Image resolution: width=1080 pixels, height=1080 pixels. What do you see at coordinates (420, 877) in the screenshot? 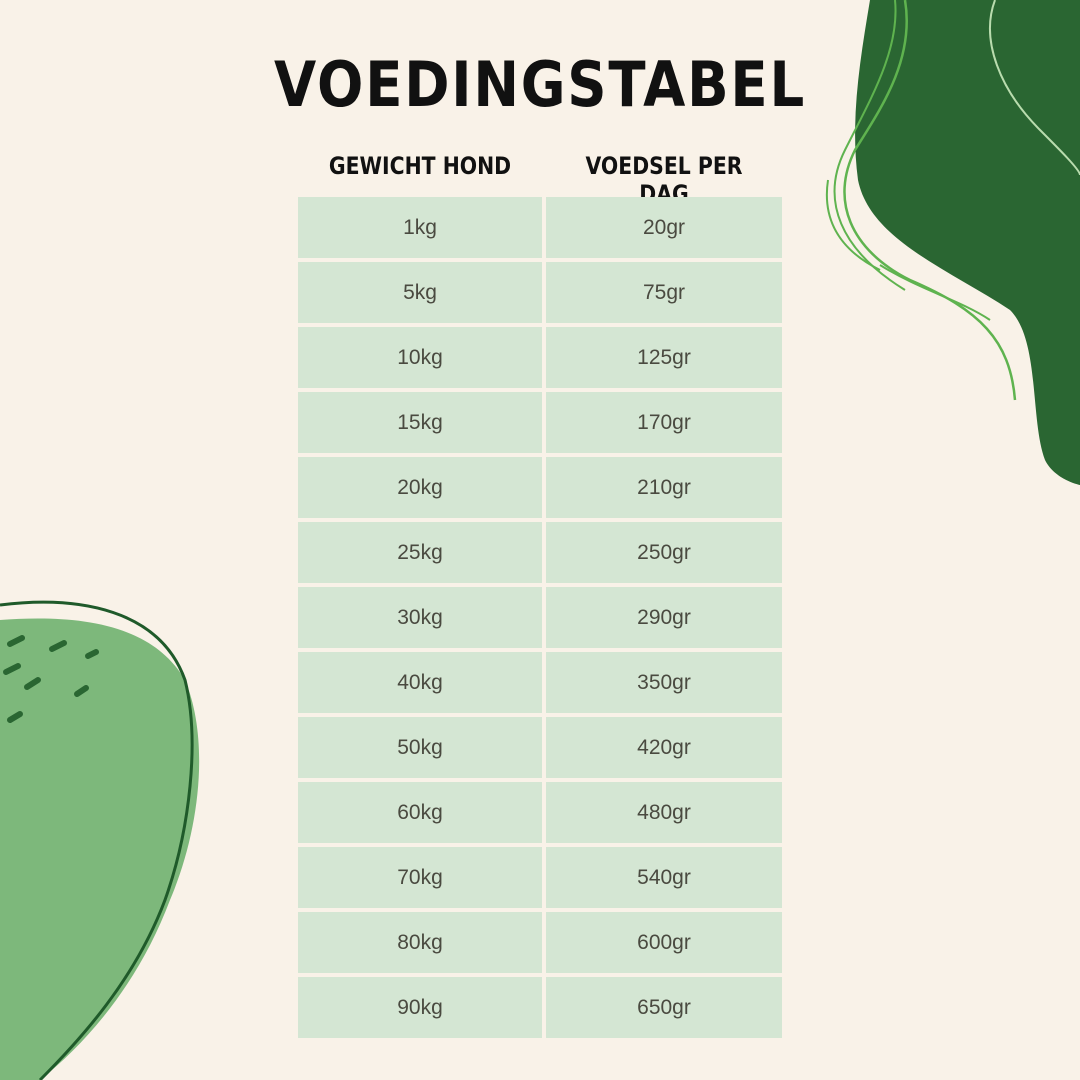
I see `weight-cell: 70kg` at bounding box center [420, 877].